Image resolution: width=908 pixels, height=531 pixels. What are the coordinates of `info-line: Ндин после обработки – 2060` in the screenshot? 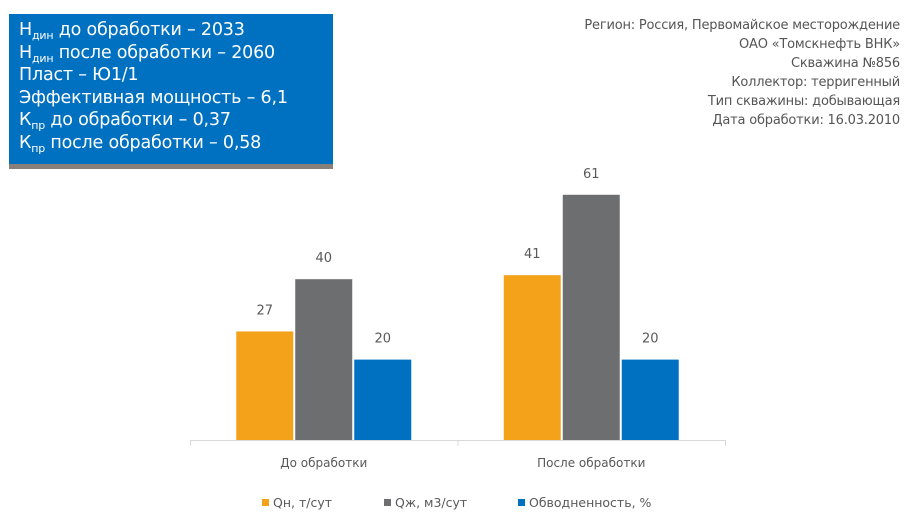 It's located at (176, 53).